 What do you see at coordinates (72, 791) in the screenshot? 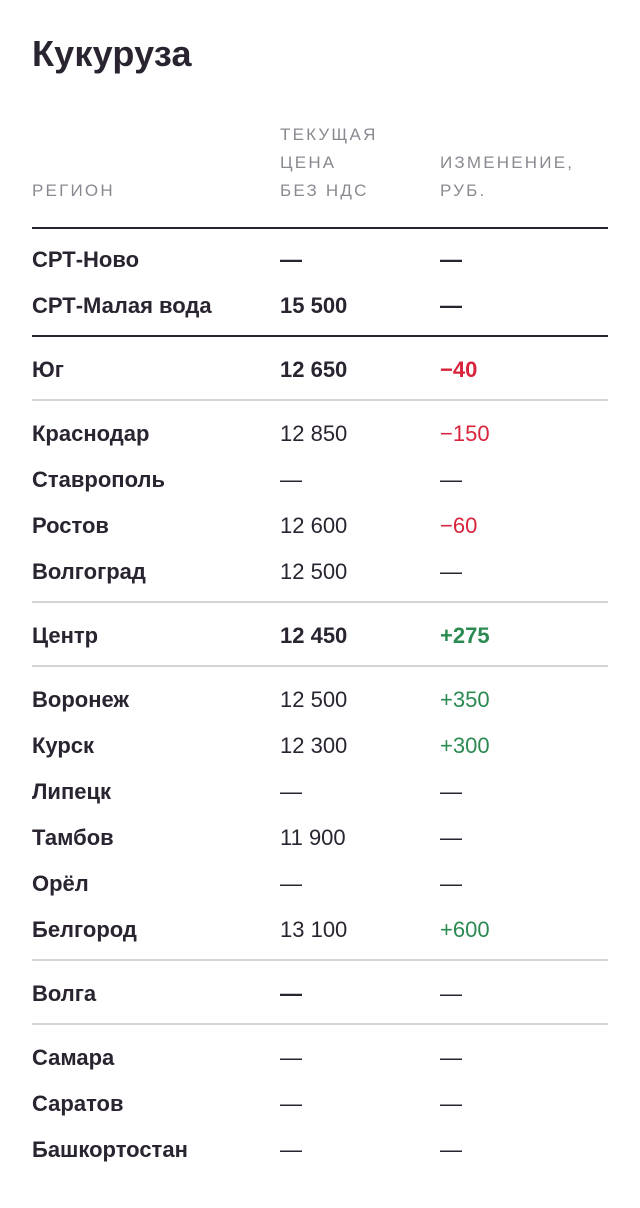
I see `region-name: Липецк` at bounding box center [72, 791].